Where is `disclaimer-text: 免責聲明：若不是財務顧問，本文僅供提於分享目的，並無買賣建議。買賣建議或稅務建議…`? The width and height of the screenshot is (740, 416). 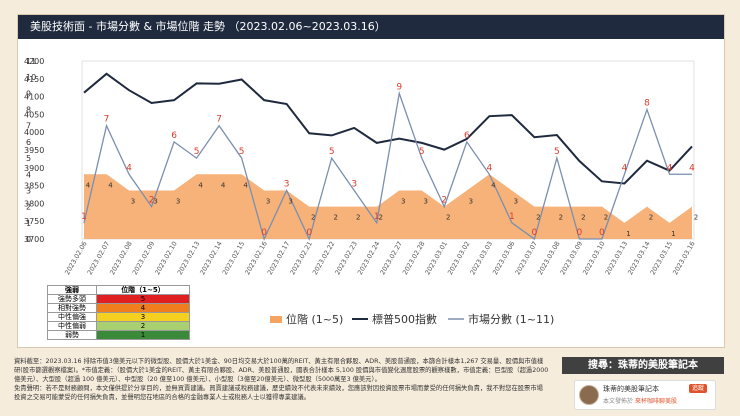 disclaimer-text: 免責聲明：若不是財務顧問，本文僅供提於分享目的，並無買賣建議。買賣建議或稅務建議… is located at coordinates (278, 393).